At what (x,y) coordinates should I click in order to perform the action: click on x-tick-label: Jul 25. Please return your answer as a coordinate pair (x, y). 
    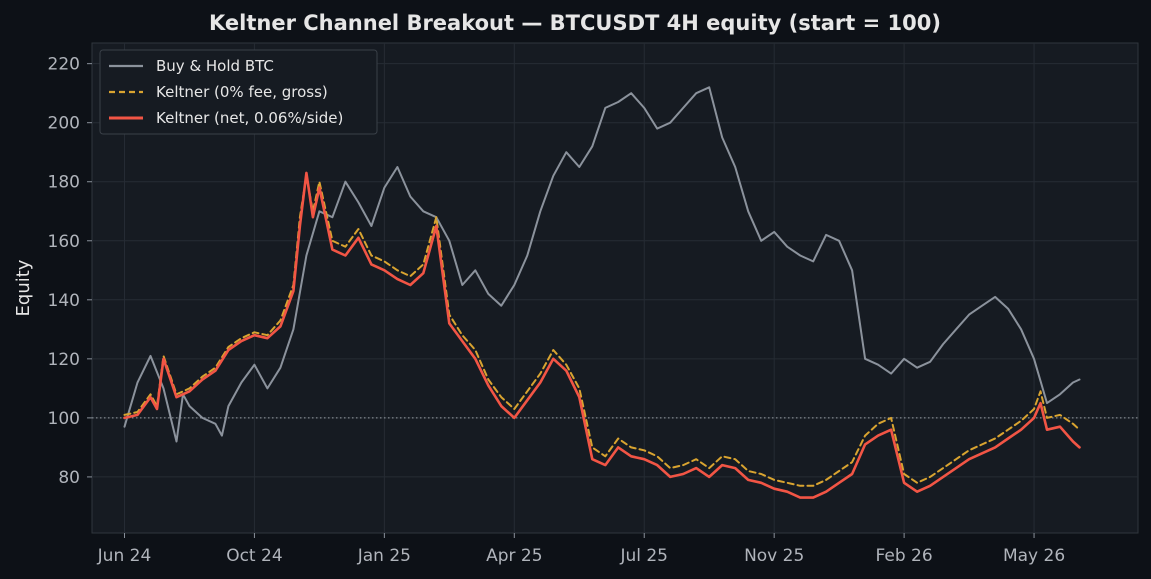
    Looking at the image, I should click on (643, 556).